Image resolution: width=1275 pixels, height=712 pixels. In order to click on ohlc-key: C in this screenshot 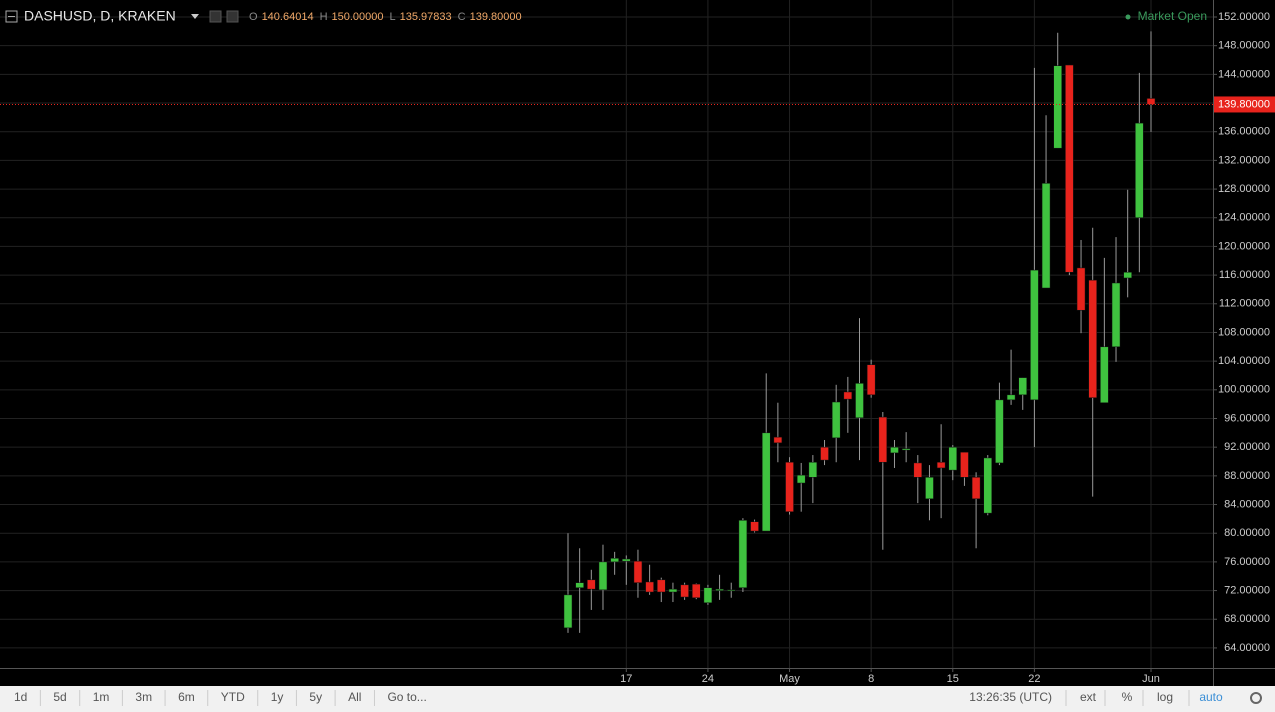, I will do `click(462, 17)`.